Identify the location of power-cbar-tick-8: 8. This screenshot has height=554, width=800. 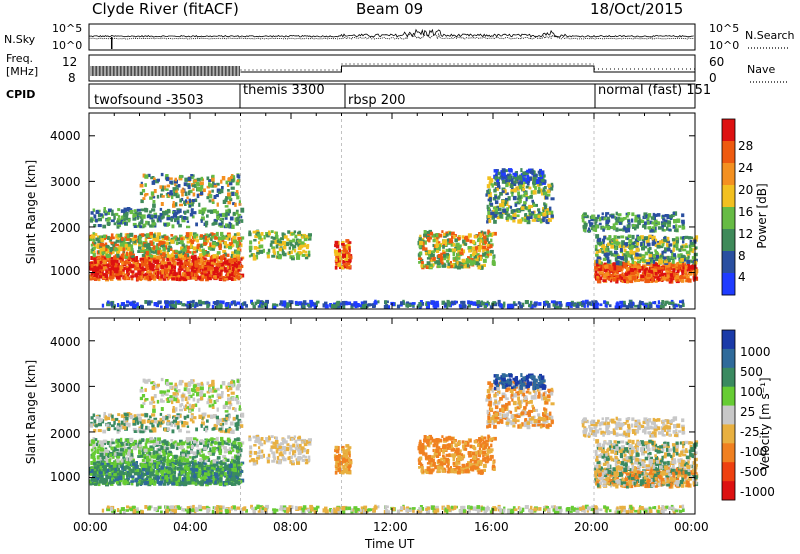
(742, 256).